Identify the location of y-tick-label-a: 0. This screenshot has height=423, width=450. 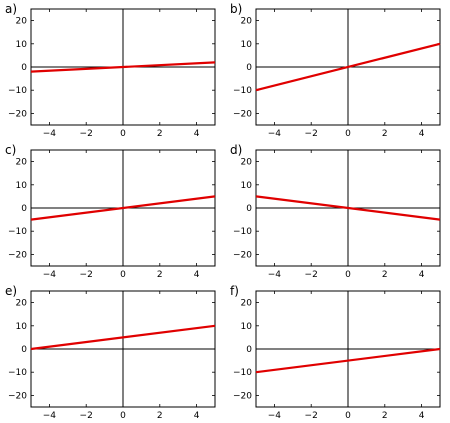
(24, 68).